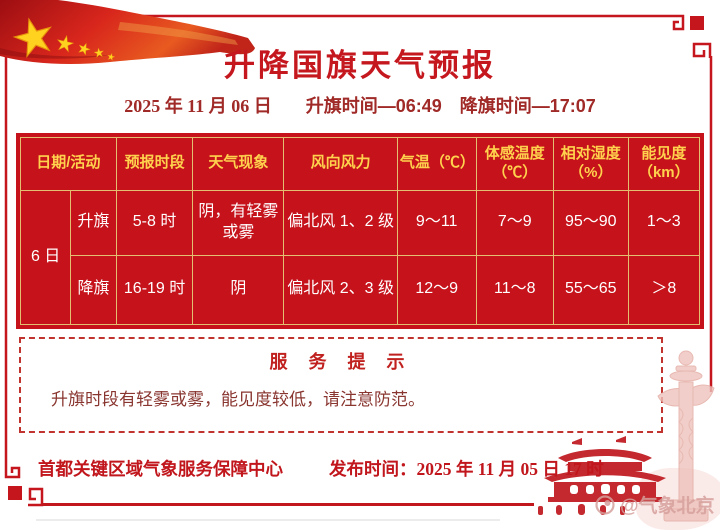  Describe the element at coordinates (373, 469) in the screenshot. I see `publish-time-label: 发布时间：` at that location.